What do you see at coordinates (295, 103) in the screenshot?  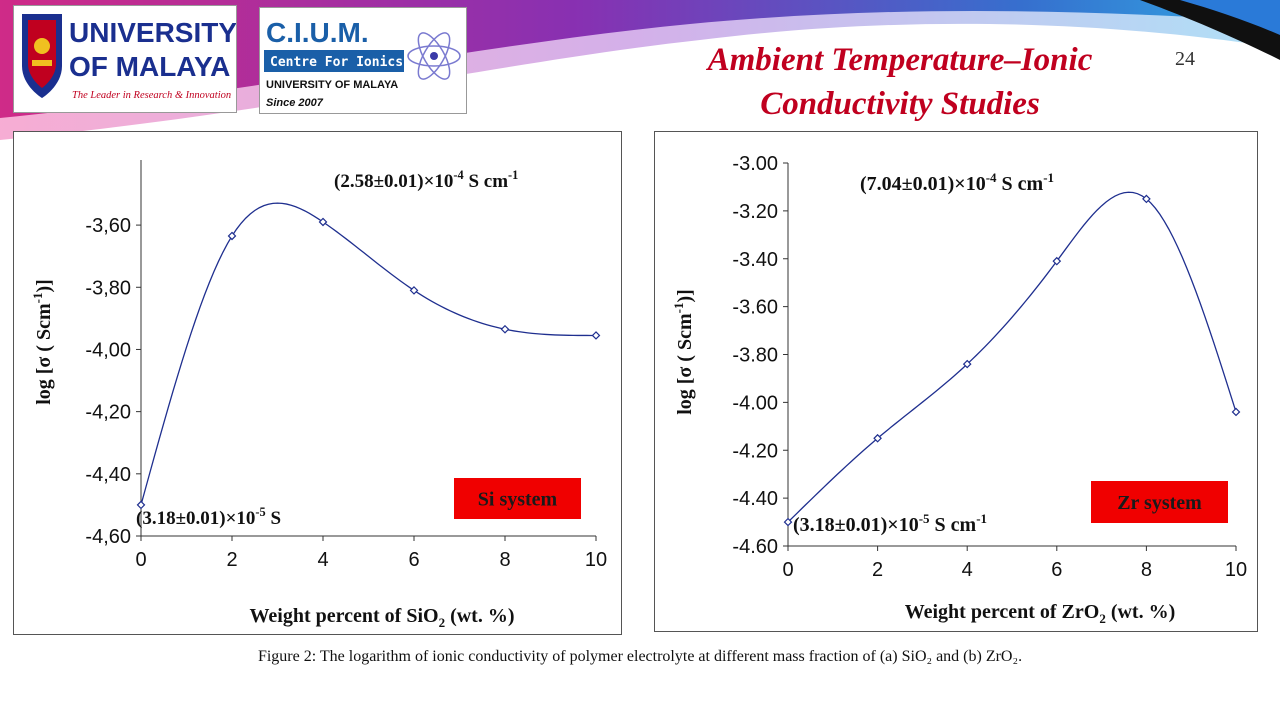 I see `cium-since: Since 2007` at bounding box center [295, 103].